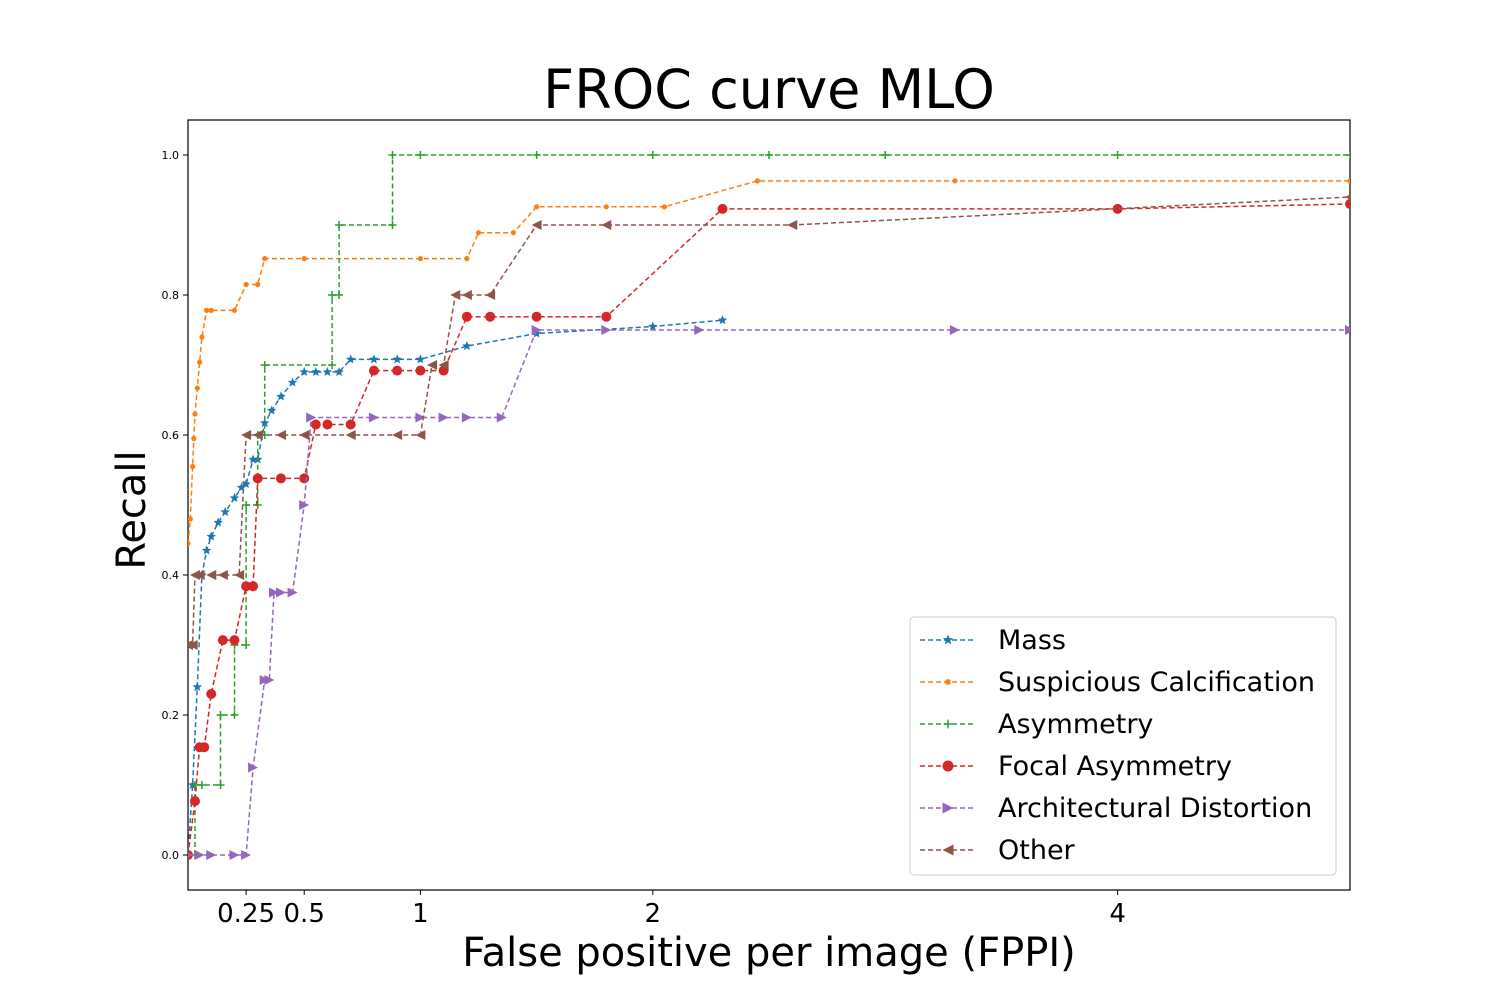  I want to click on legend-item: Asymmetry, so click(1036, 724).